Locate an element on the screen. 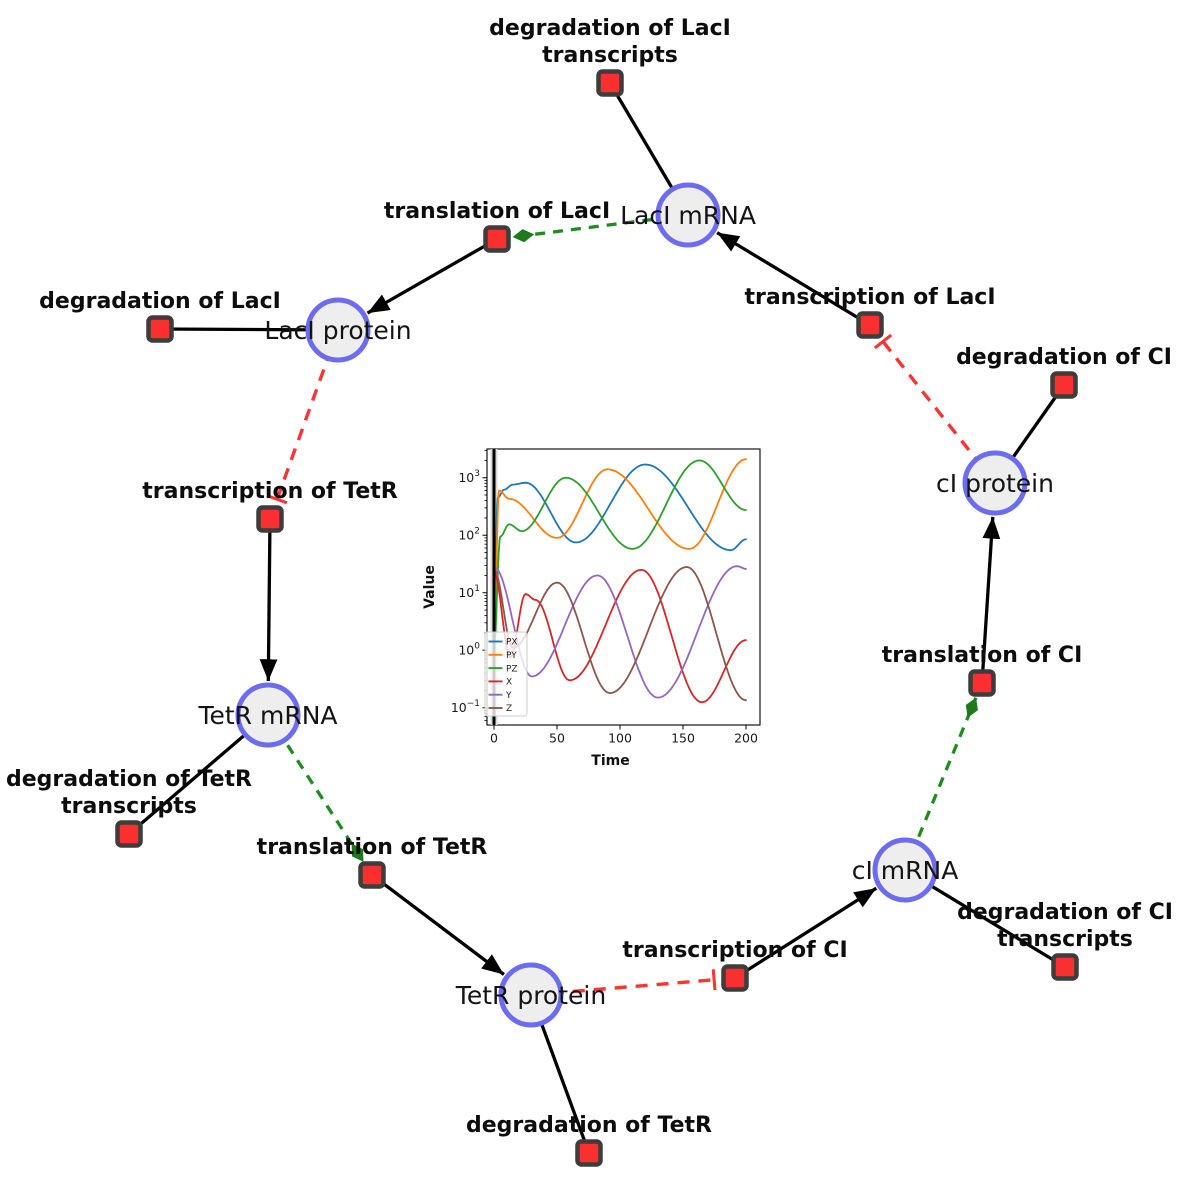 The width and height of the screenshot is (1189, 1200). reaction-label-transcription_ci-line0: transcription of CI is located at coordinates (734, 950).